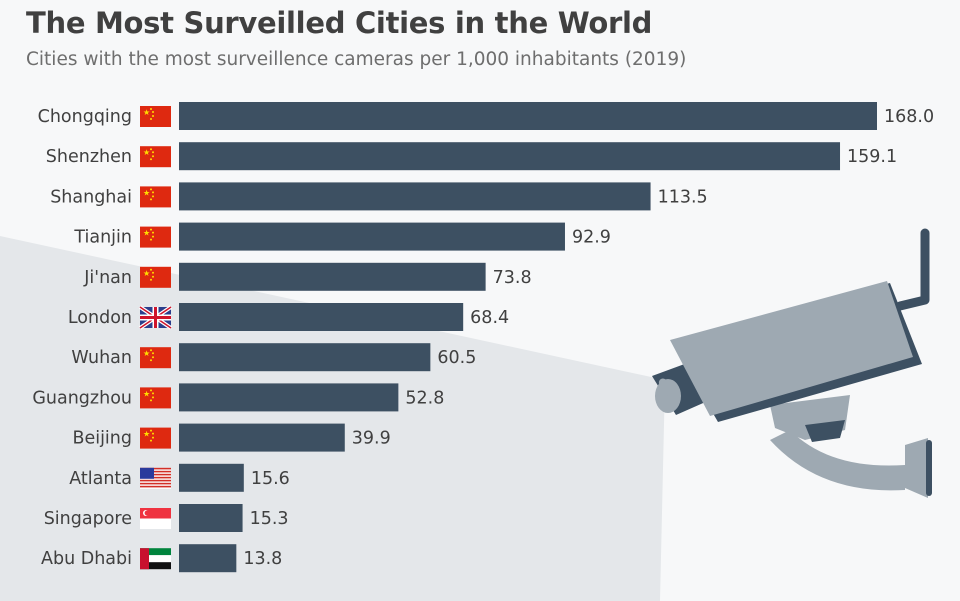  Describe the element at coordinates (102, 238) in the screenshot. I see `category-label: Tianjin` at that location.